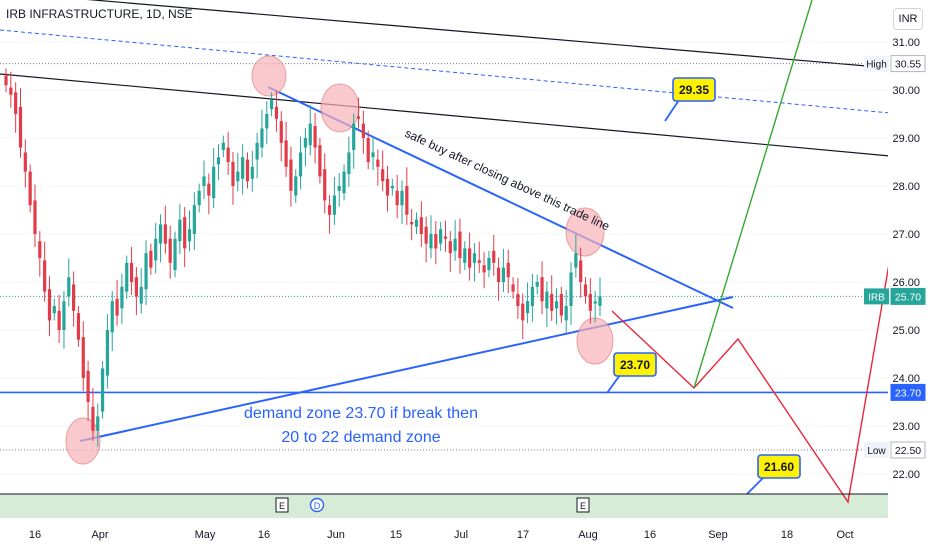 This screenshot has width=932, height=550. I want to click on price-label-name-bg, so click(876, 63).